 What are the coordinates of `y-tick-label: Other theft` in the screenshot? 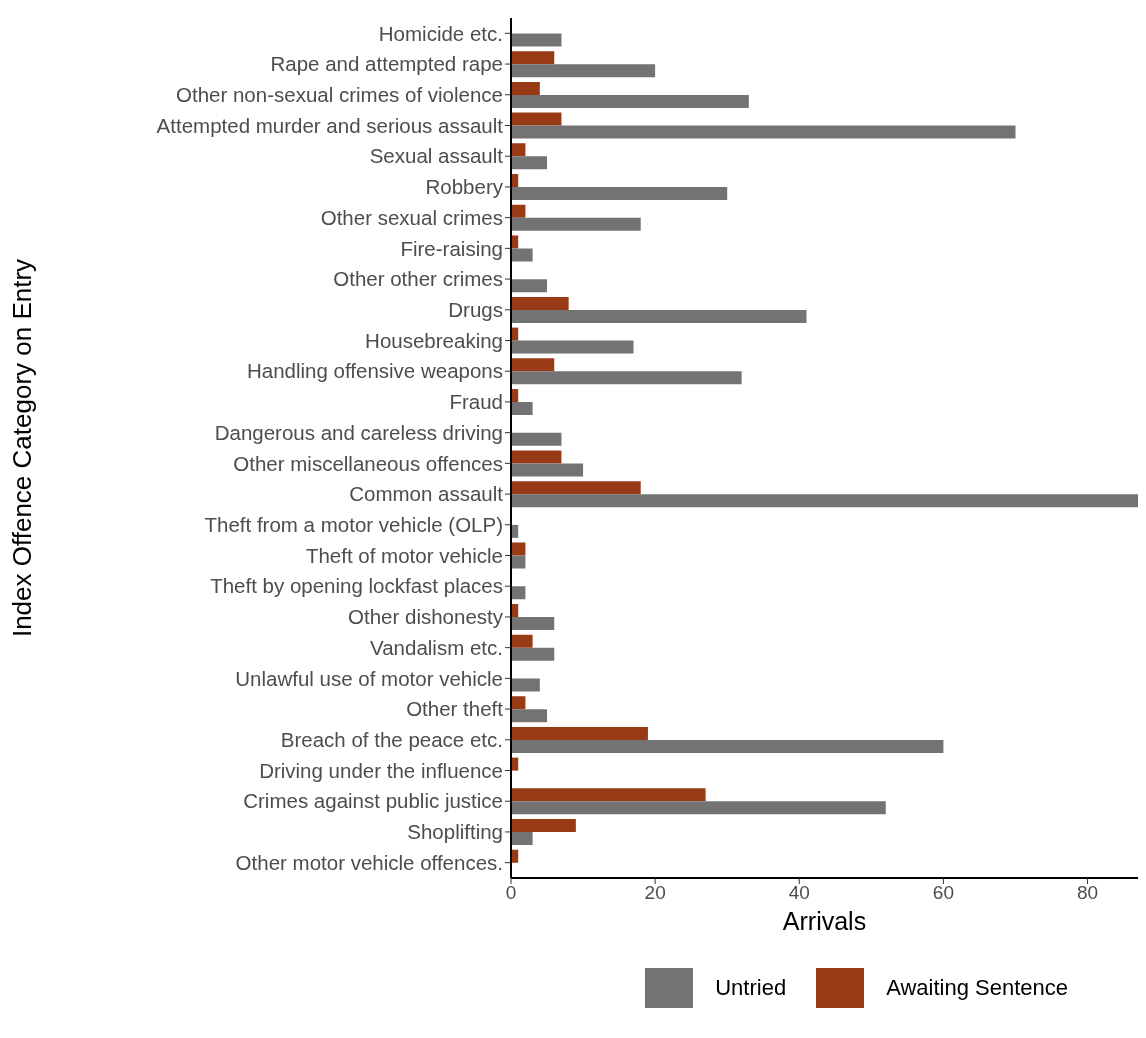 It's located at (455, 709).